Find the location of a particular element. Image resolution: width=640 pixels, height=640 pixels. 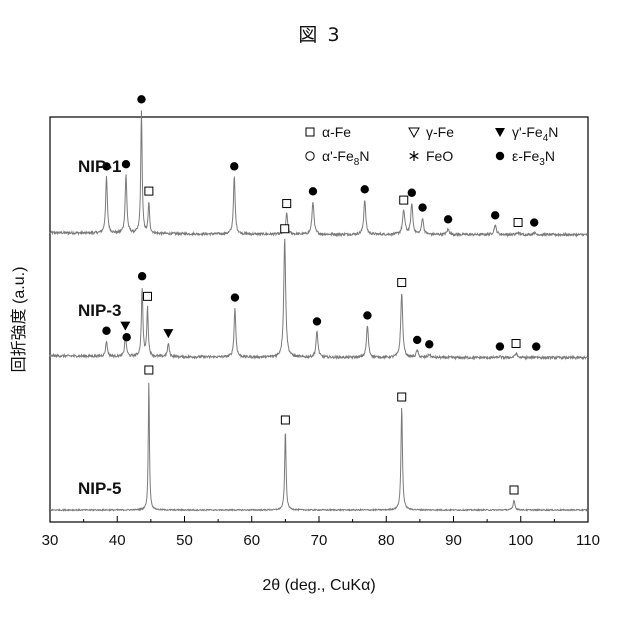

marker-open-circle is located at coordinates (310, 156).